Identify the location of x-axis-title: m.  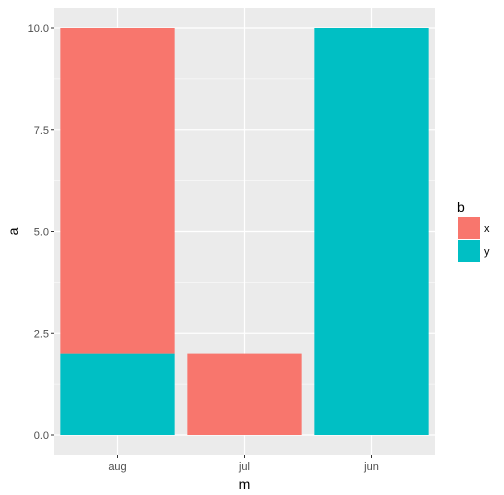
(245, 484).